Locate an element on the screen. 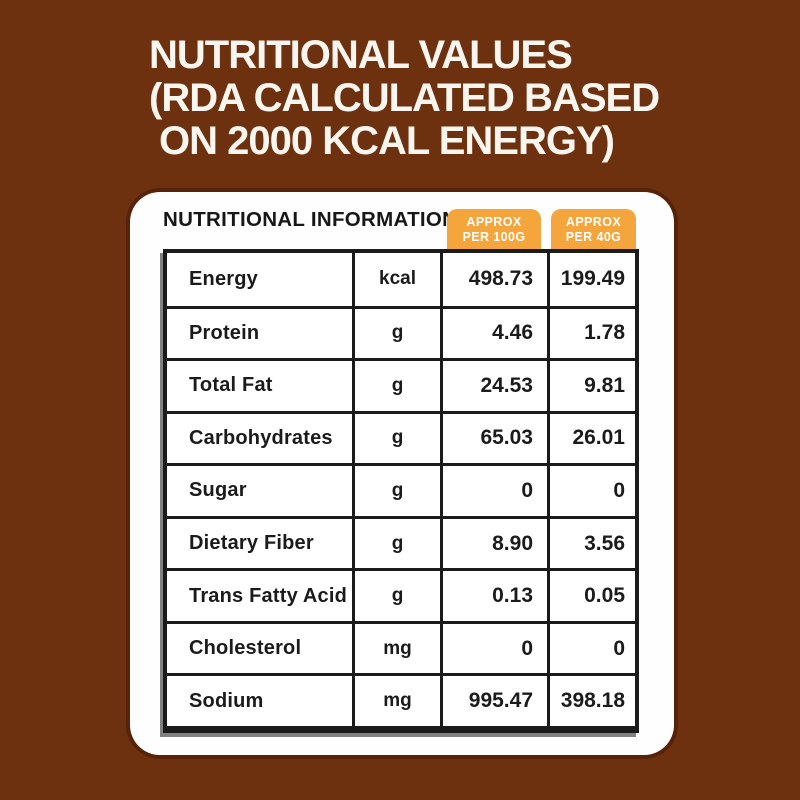 This screenshot has height=800, width=800. table-row: Protein g 4.46 1.78 is located at coordinates (401, 332).